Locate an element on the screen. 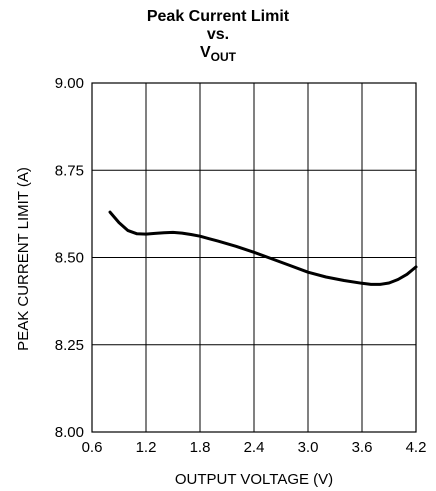  y-tick-label: 8.00 is located at coordinates (69, 432).